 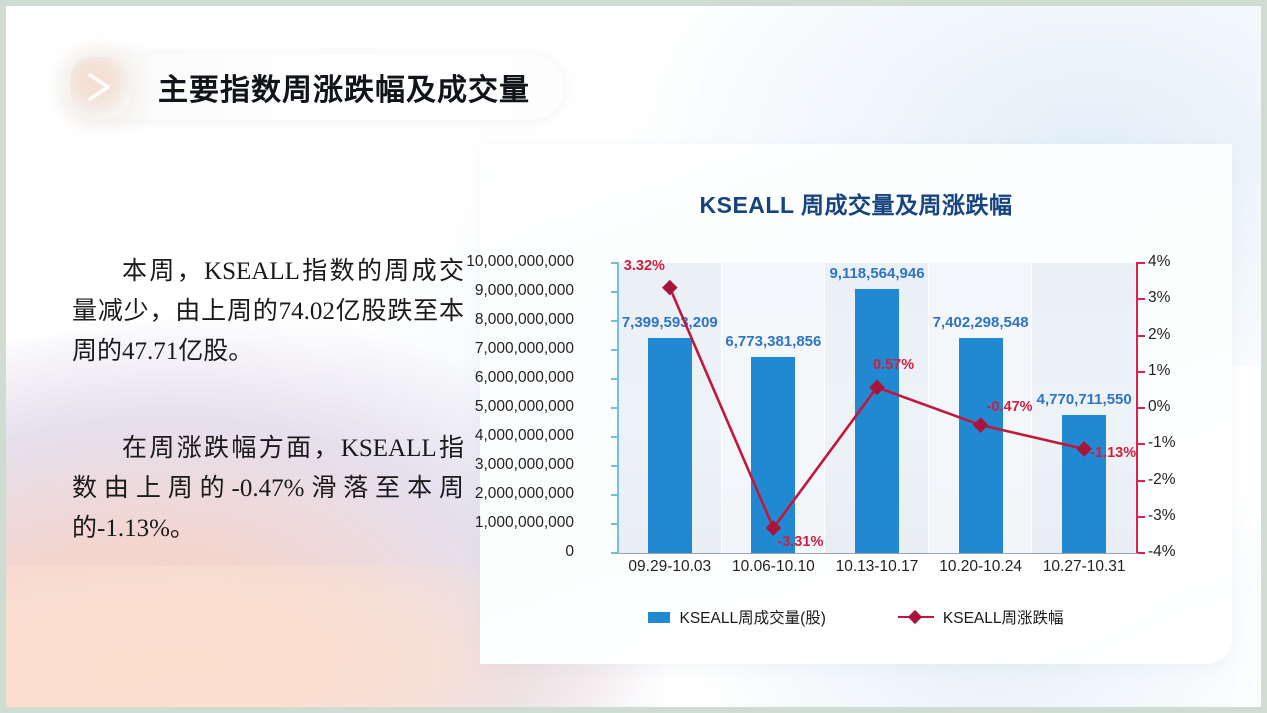 I want to click on volume-tick-label: 3,000,000,000, so click(x=524, y=464).